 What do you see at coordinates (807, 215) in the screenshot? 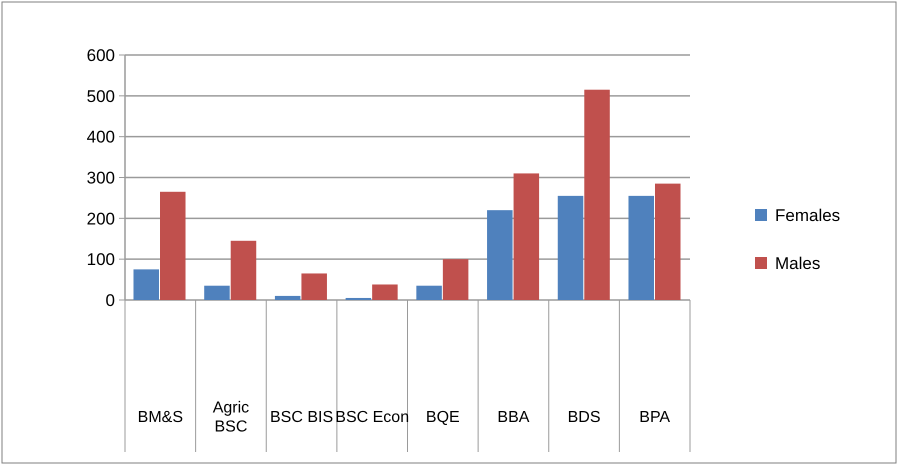
I see `legend-label: Females` at bounding box center [807, 215].